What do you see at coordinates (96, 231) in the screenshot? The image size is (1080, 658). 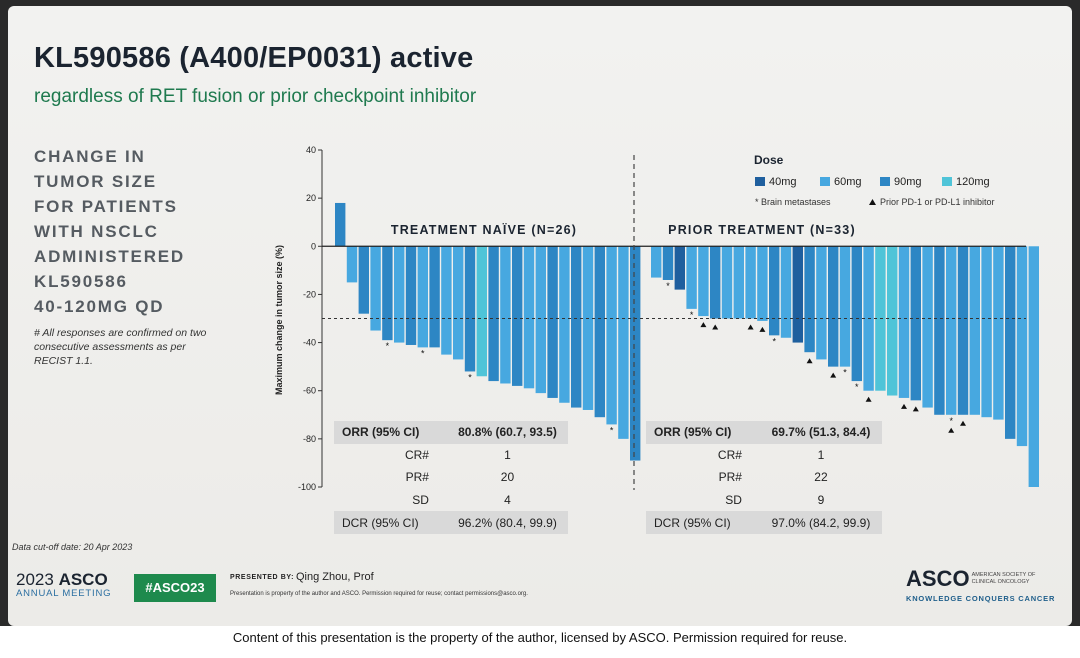 I see `side-heading-line: WITH NSCLC` at bounding box center [96, 231].